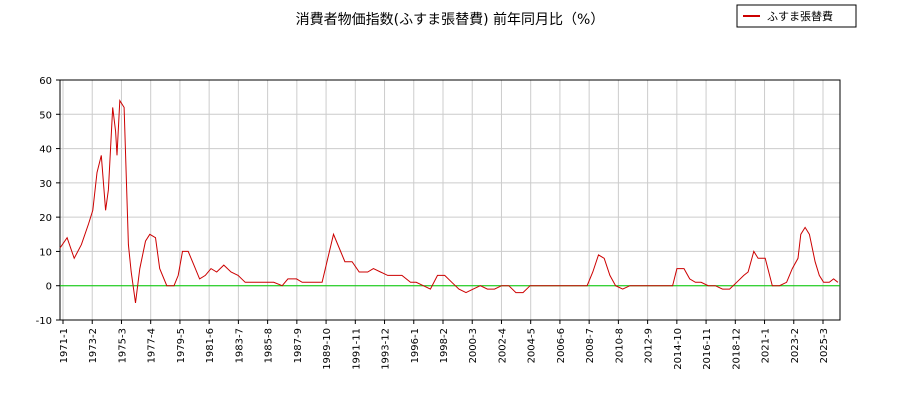  Describe the element at coordinates (800, 16) in the screenshot. I see `legend-label: ふすま張替費` at that location.